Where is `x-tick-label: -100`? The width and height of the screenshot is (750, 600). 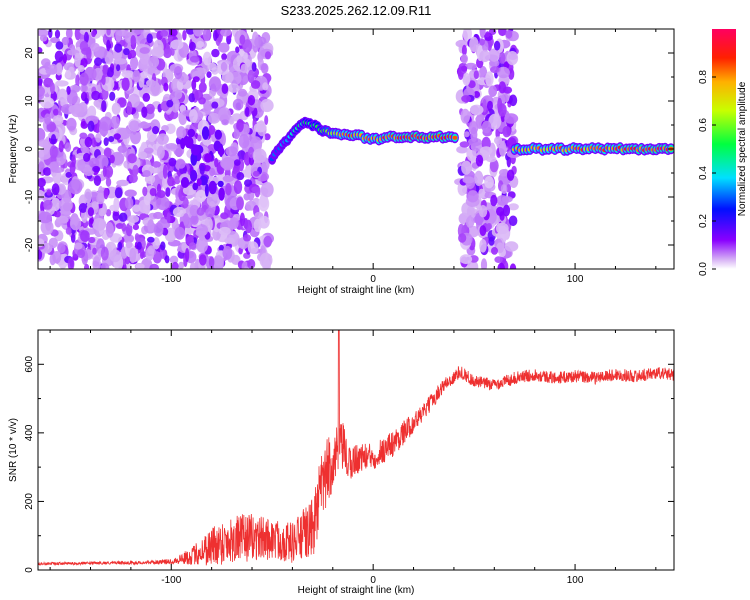
x-tick-label: -100 is located at coordinates (171, 580).